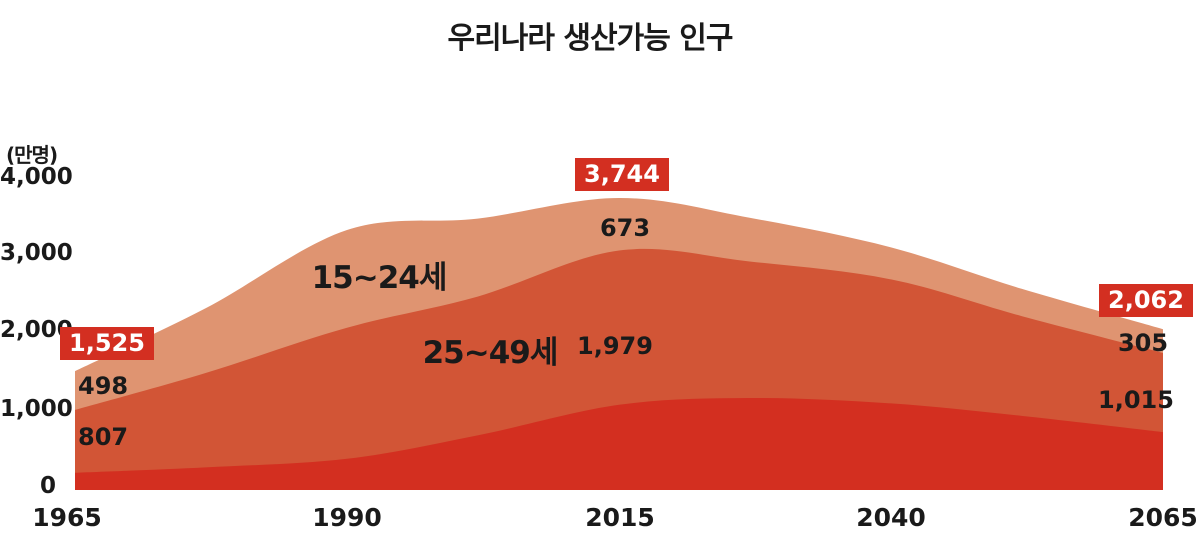  Describe the element at coordinates (379, 278) in the screenshot. I see `series-label-15-24: 15~24세` at that location.